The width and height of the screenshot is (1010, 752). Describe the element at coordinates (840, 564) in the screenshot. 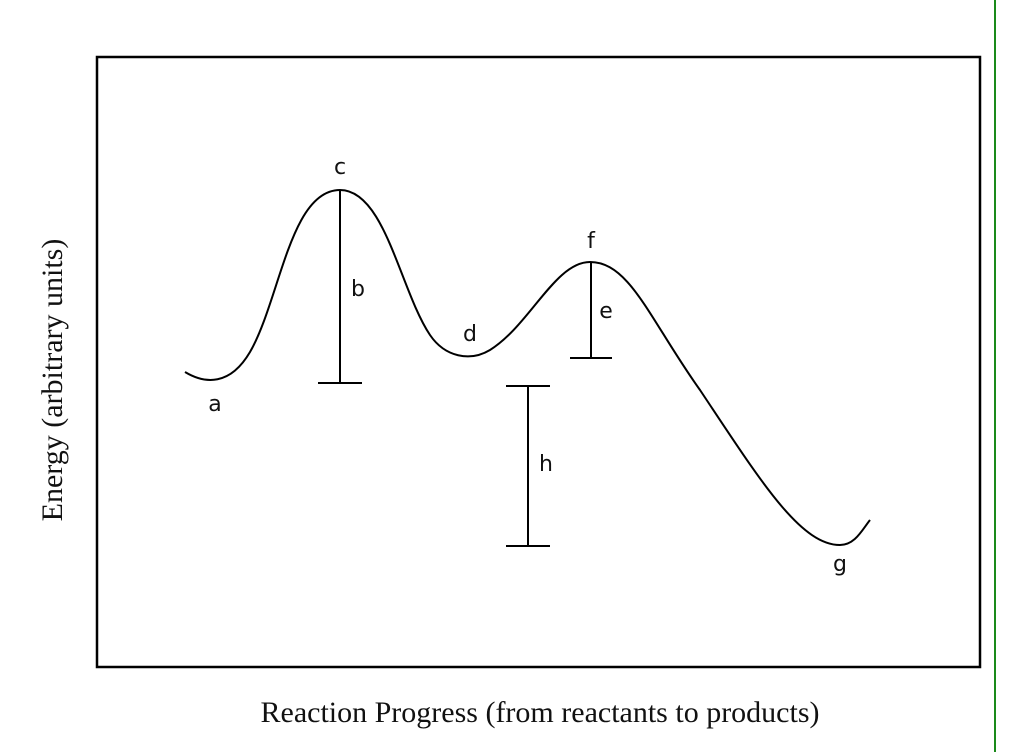

I see `point-label: g` at that location.